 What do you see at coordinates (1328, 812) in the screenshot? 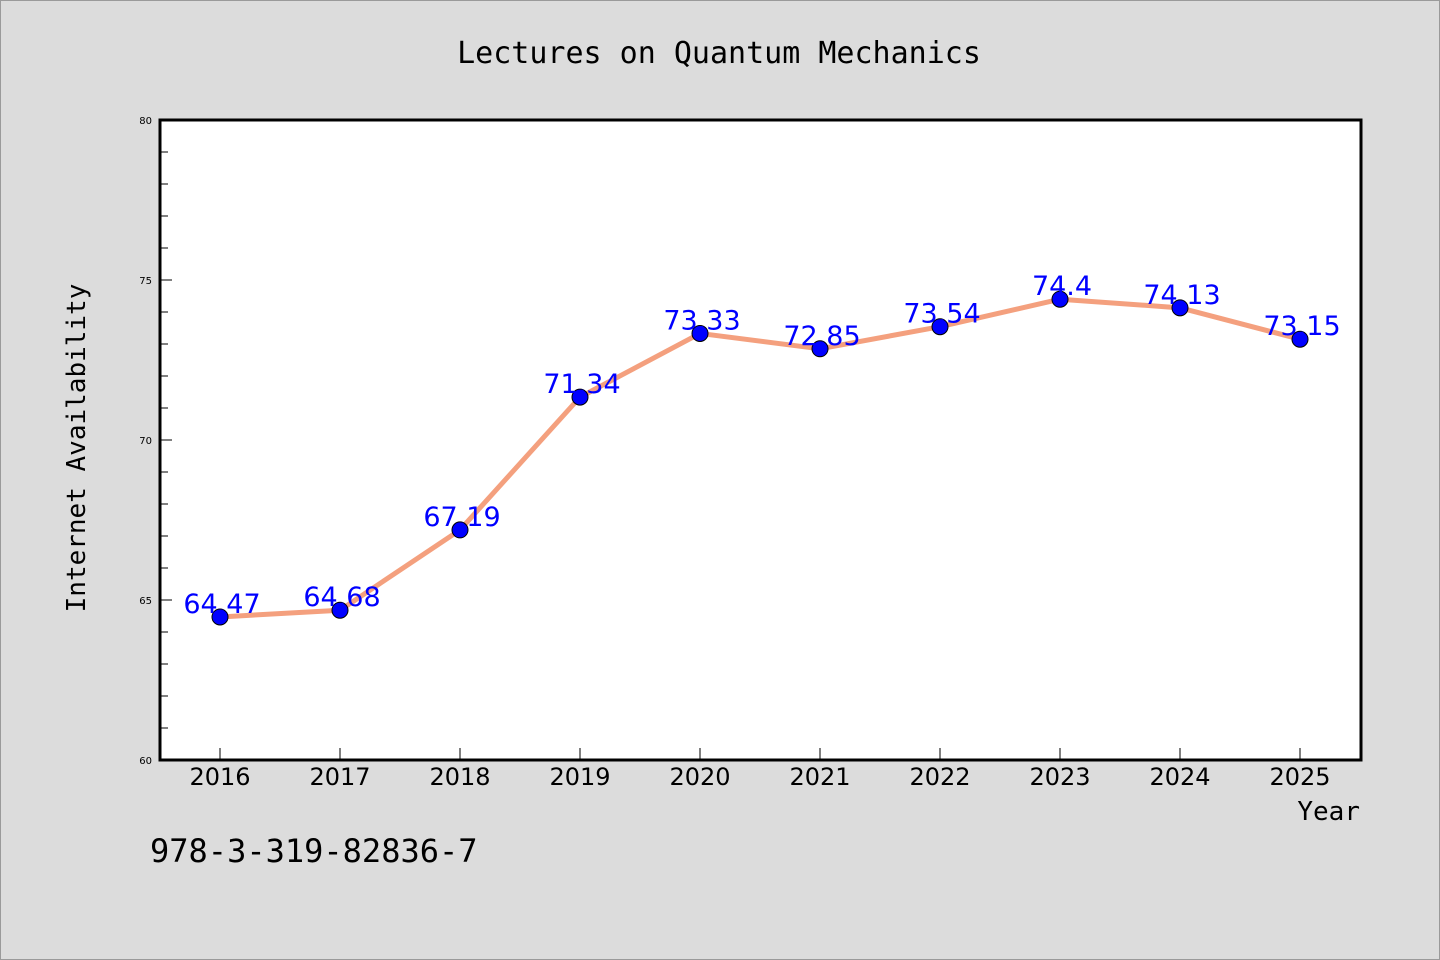
I see `x-axis-label: Year` at bounding box center [1328, 812].